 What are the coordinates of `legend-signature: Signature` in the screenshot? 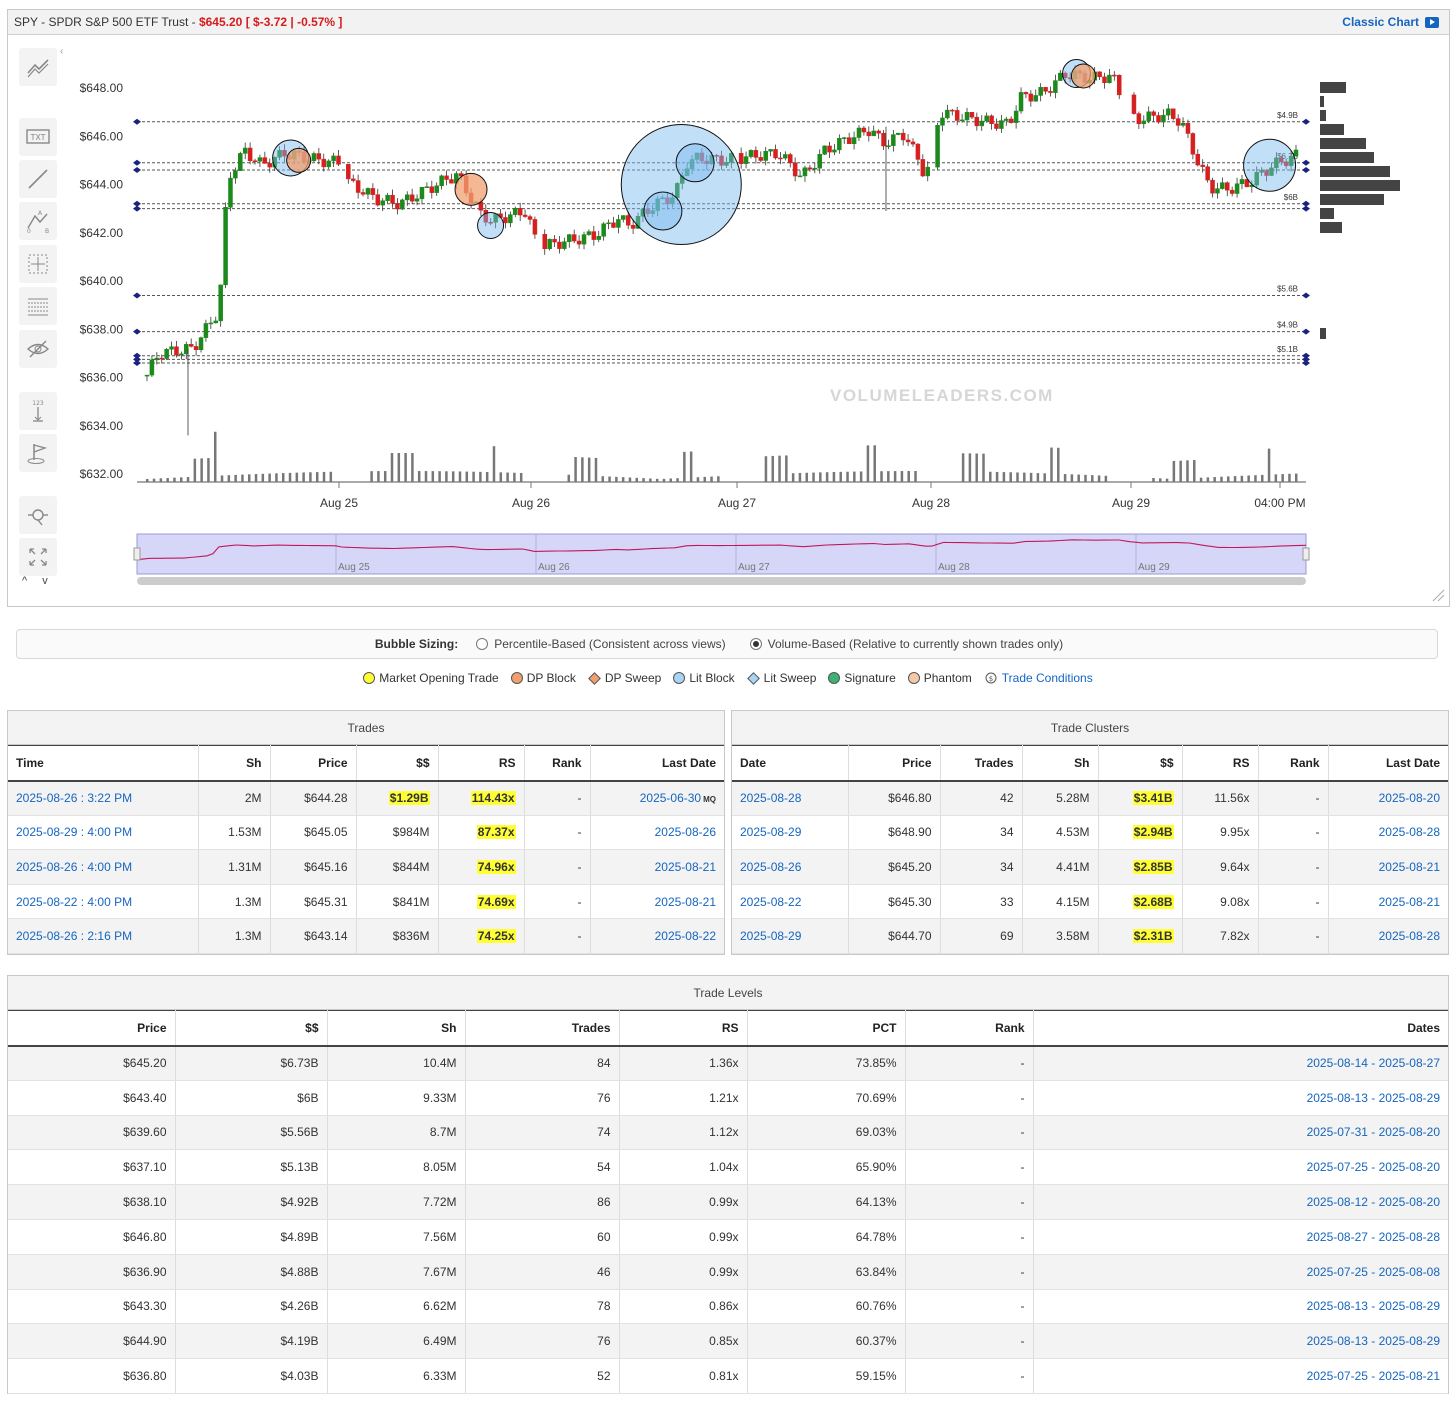 It's located at (862, 678).